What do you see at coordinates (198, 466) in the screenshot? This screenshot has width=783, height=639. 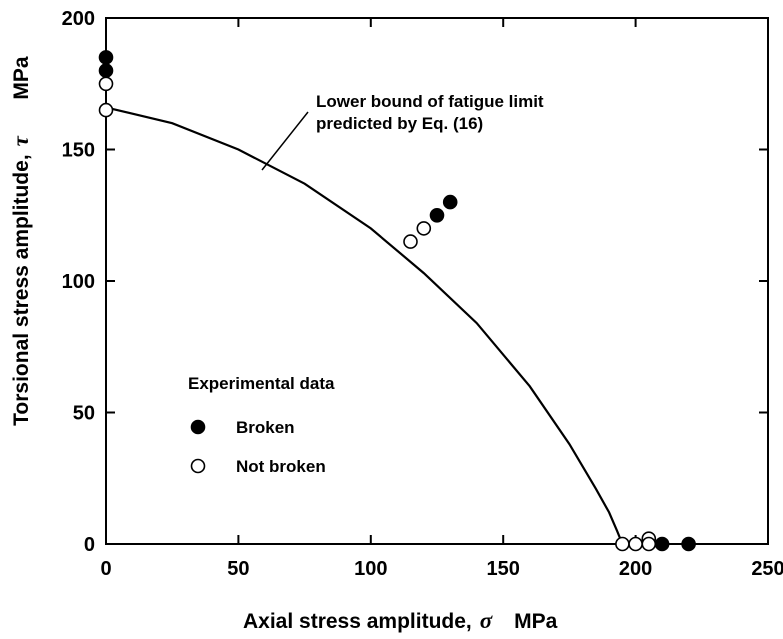 I see `legend-marker-not-broken` at bounding box center [198, 466].